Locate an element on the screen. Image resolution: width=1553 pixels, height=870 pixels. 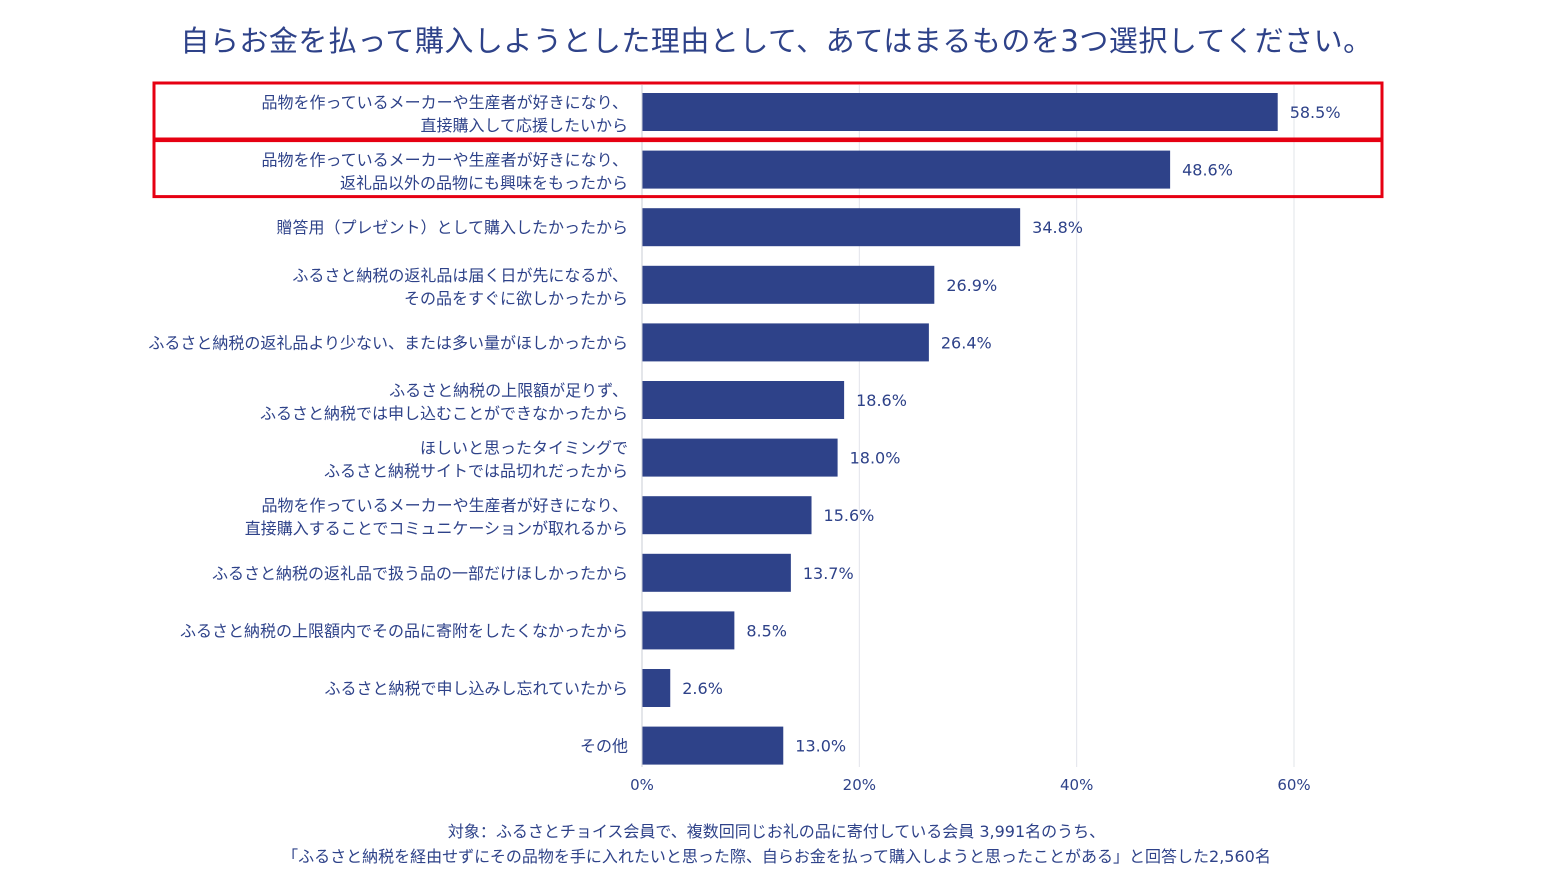
category-label-3-1: その品をすぐに欲しかったから is located at coordinates (516, 298).